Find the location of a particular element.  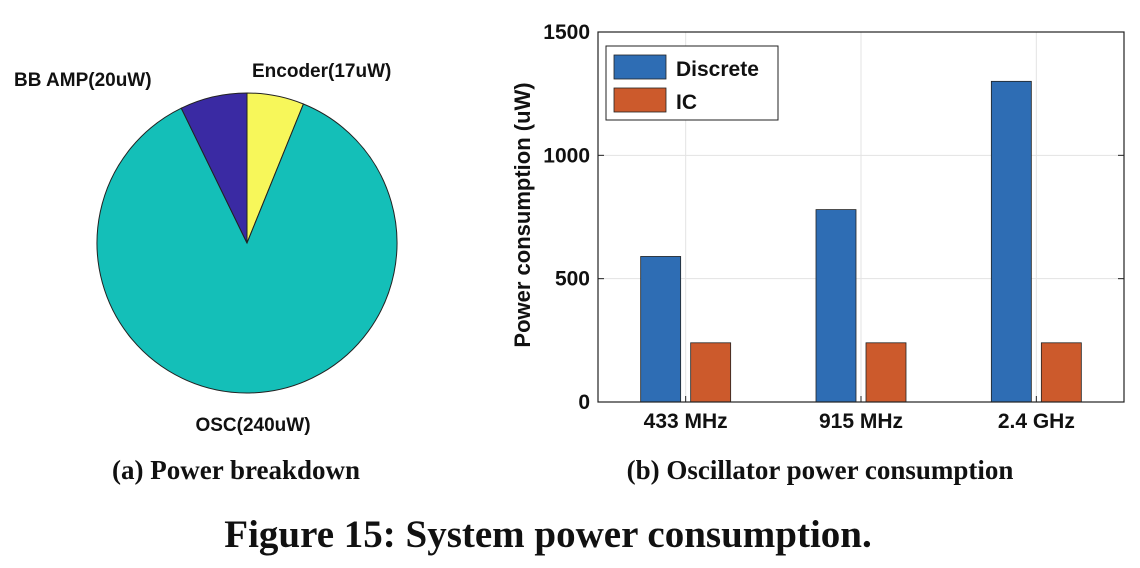

bar-discrete-915-mhz is located at coordinates (836, 306).